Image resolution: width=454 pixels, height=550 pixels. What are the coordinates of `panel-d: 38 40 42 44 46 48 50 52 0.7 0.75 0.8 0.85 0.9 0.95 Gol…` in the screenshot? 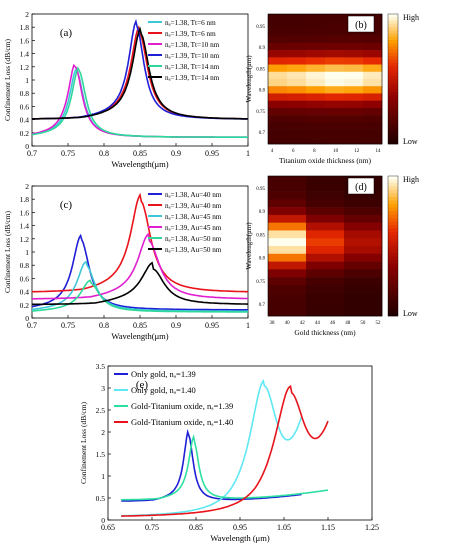 It's located at (332, 256).